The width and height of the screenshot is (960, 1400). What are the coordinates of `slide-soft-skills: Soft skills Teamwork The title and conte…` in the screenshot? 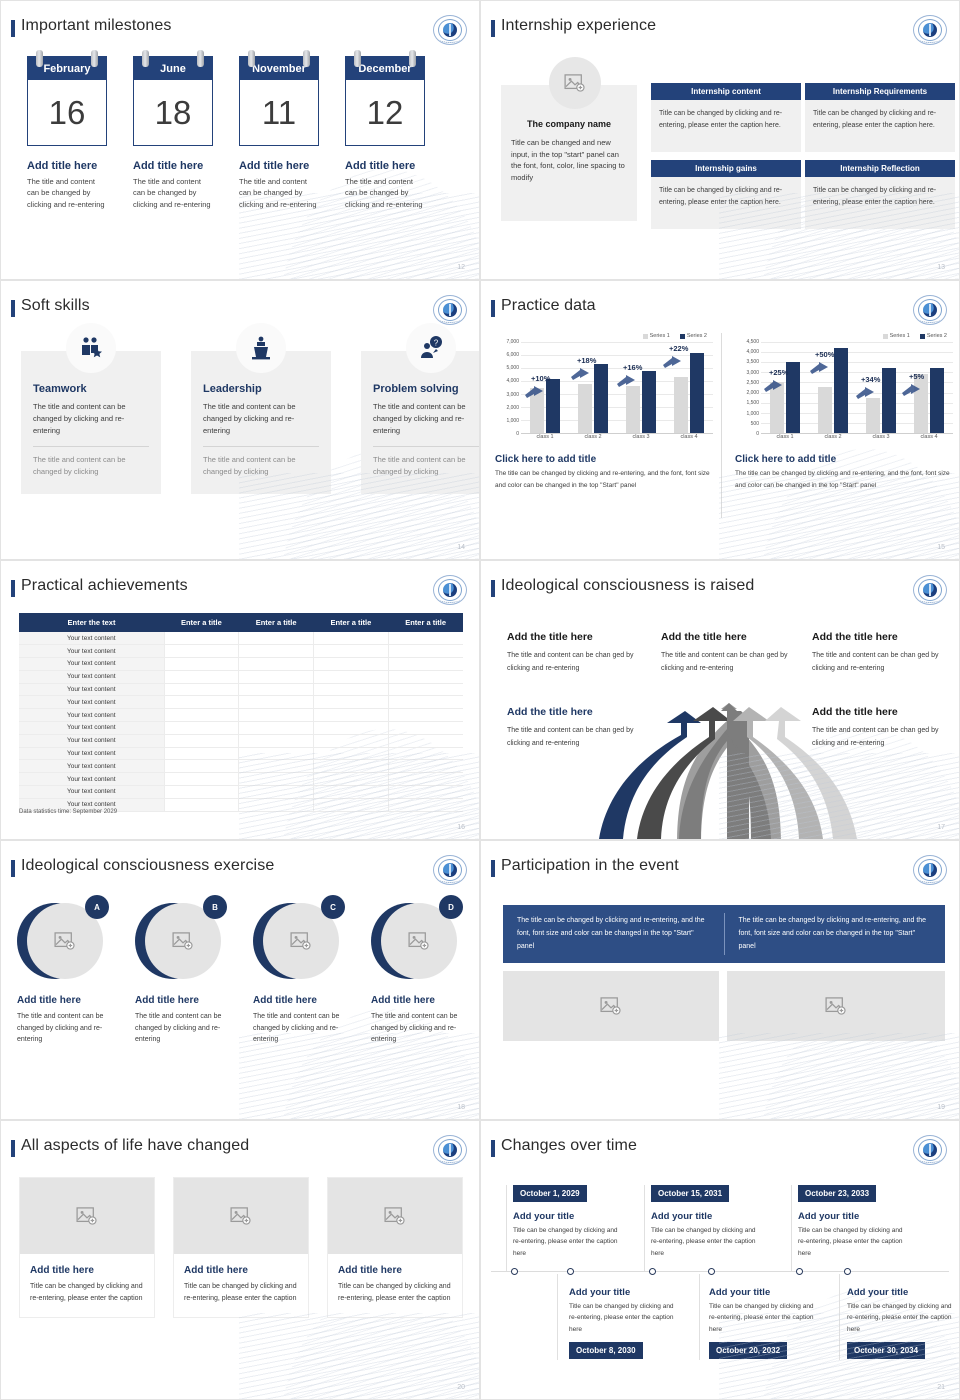 It's located at (240, 420).